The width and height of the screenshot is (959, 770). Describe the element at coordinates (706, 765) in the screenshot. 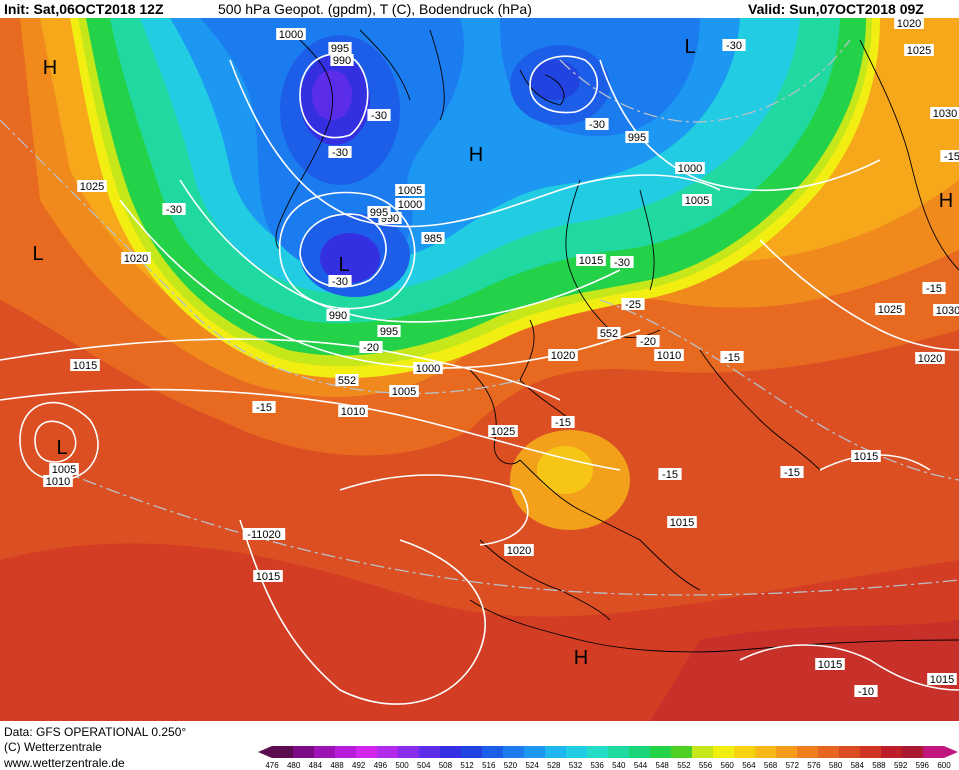

I see `colorbar-tick-label: 556` at that location.